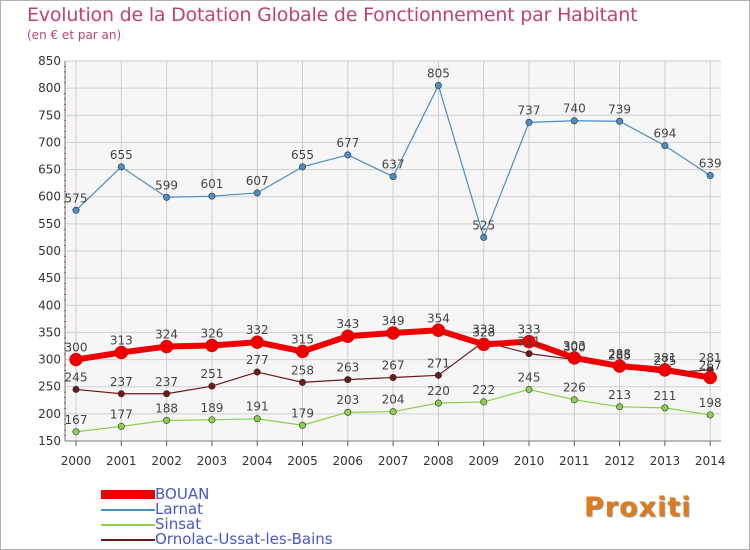  Describe the element at coordinates (638, 507) in the screenshot. I see `proxiti-logo: Proxiti` at that location.